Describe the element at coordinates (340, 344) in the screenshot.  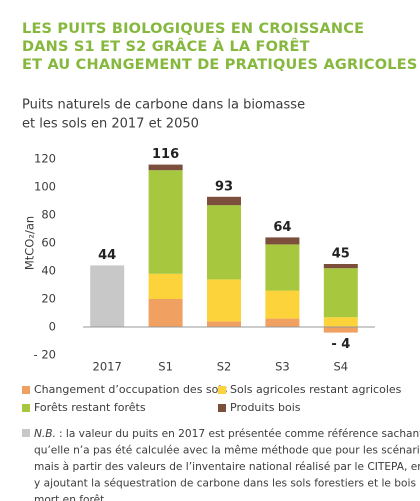
I see `value-label: - 4` at that location.